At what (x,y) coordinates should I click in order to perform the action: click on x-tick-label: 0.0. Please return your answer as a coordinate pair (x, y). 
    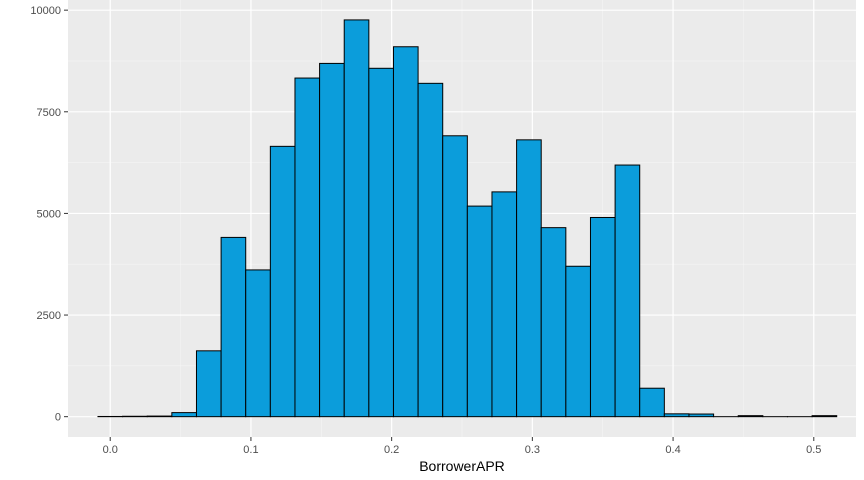
    Looking at the image, I should click on (110, 450).